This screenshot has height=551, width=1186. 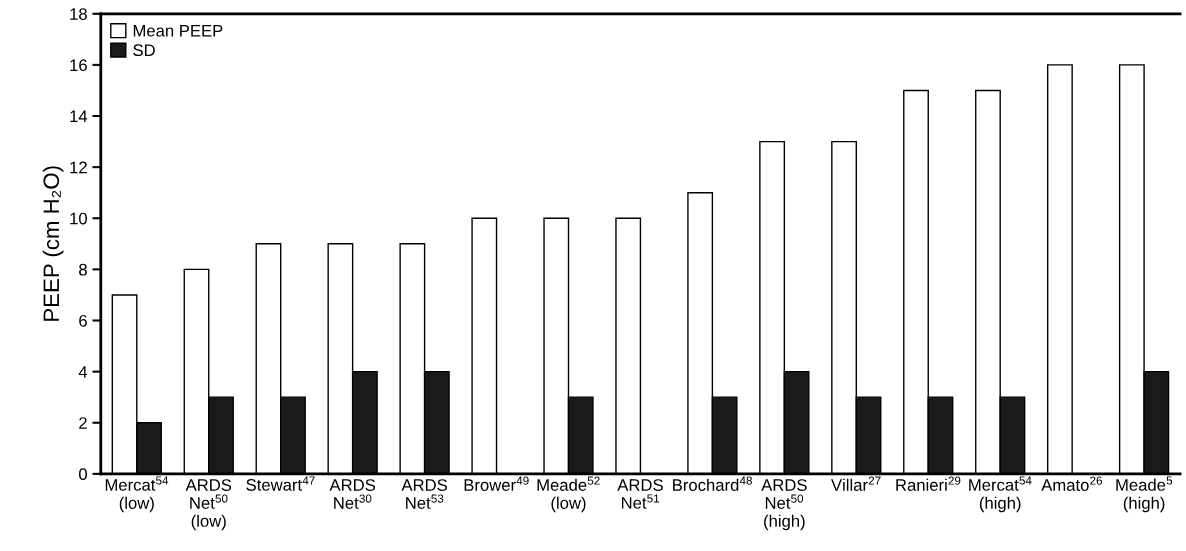 I want to click on x-tick-label: Meade$^{52}$ (low), so click(x=568, y=494).